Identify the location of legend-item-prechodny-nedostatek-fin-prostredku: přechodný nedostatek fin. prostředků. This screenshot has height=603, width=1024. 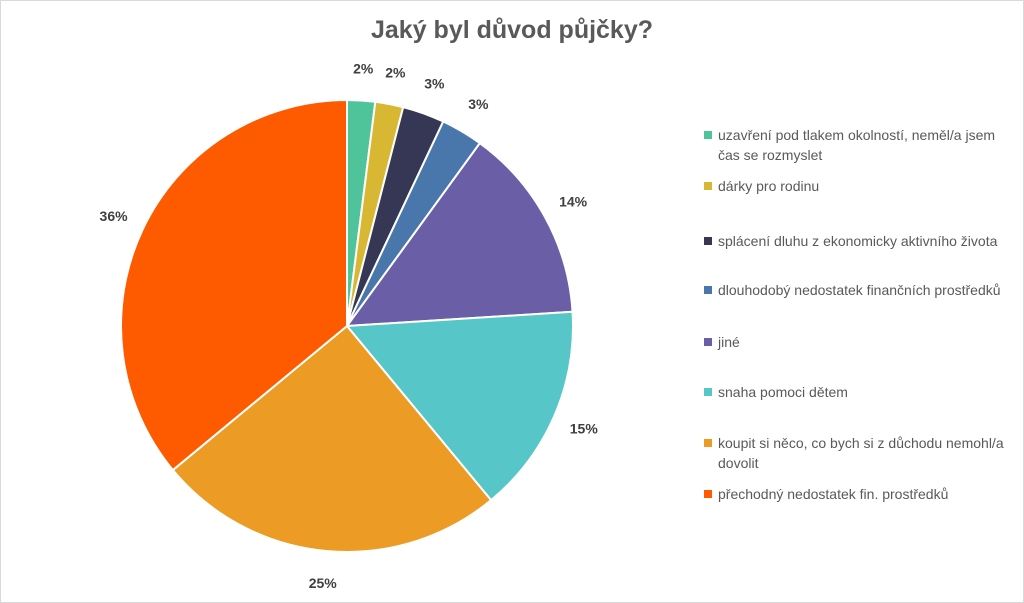
(861, 494).